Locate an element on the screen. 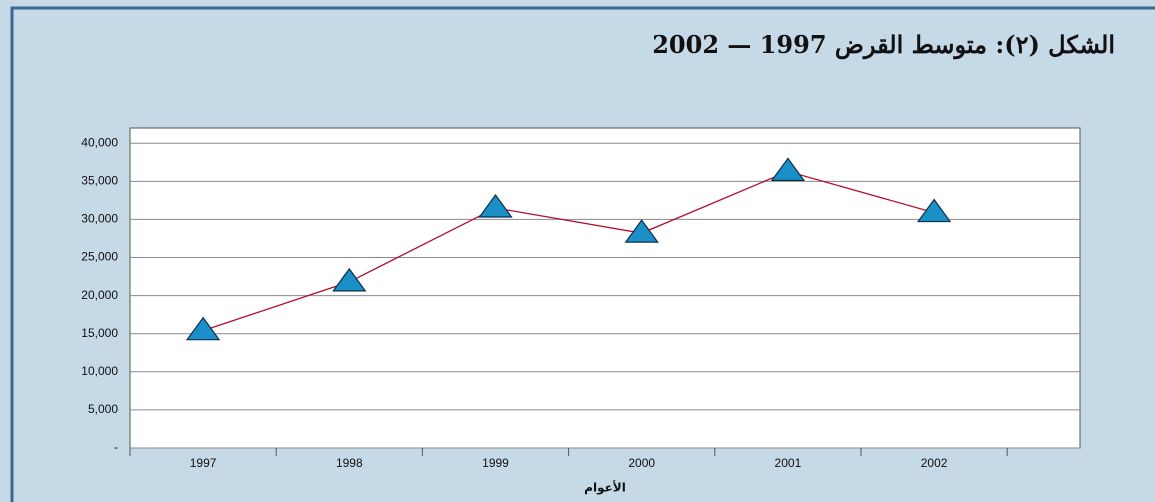 This screenshot has height=502, width=1155. x-tick-label: 2000 is located at coordinates (641, 463).